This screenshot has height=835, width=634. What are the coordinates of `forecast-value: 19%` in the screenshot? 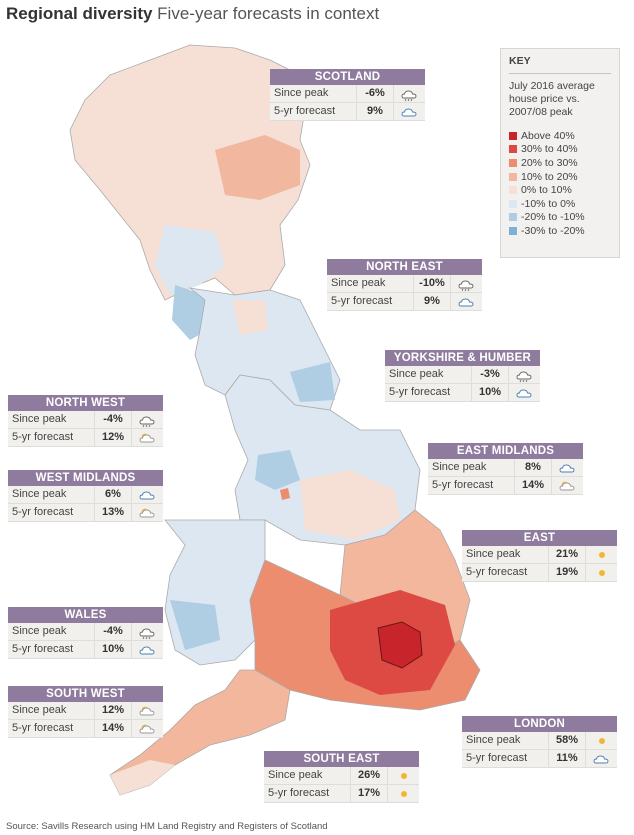 It's located at (567, 572).